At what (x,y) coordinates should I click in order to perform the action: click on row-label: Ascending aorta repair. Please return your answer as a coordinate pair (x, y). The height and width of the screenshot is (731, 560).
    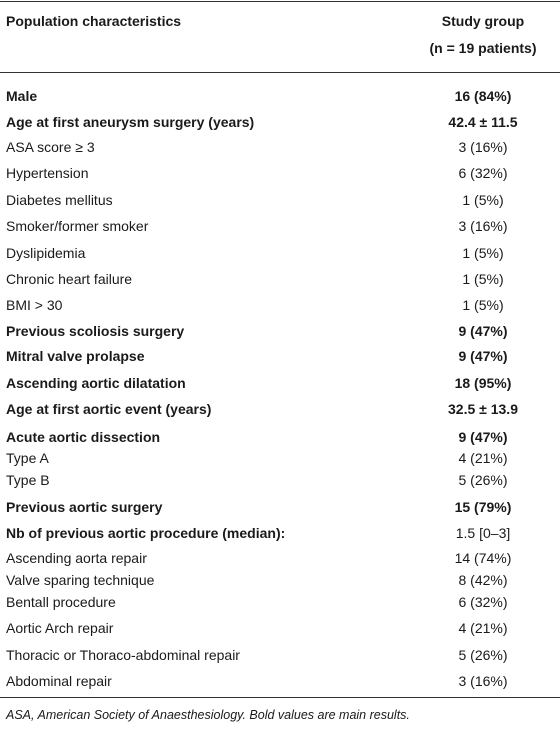
    Looking at the image, I should click on (76, 558).